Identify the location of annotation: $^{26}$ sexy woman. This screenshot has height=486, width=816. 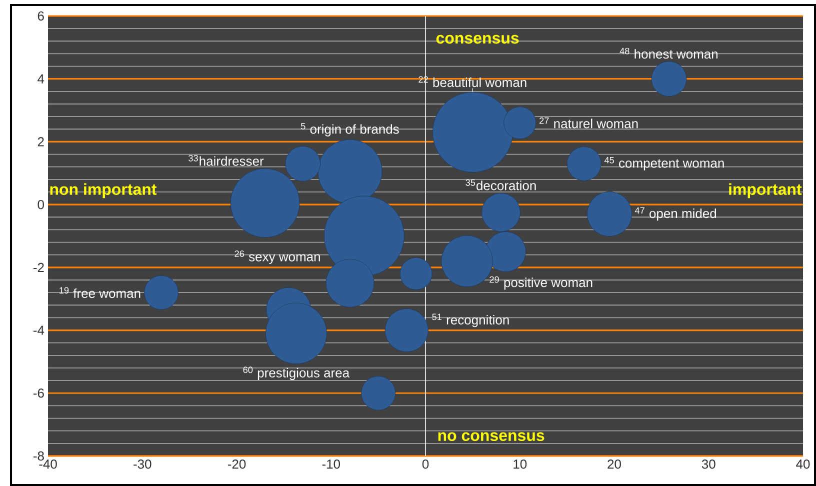
(277, 257).